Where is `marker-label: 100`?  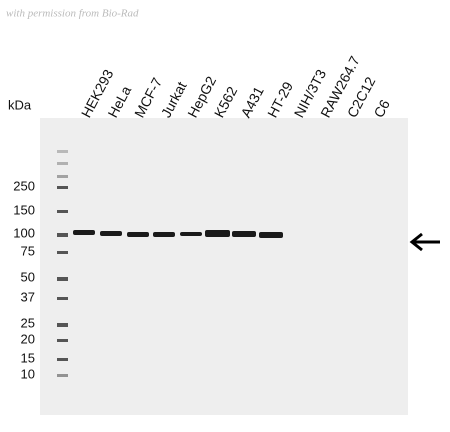 marker-label: 100 is located at coordinates (24, 232).